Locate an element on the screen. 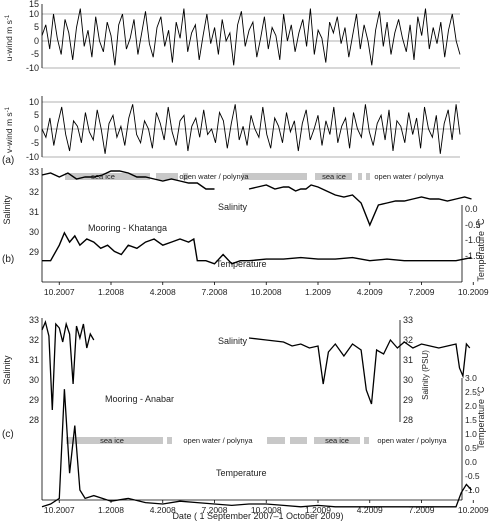 The width and height of the screenshot is (491, 523). u-ytick: -10 is located at coordinates (32, 68).